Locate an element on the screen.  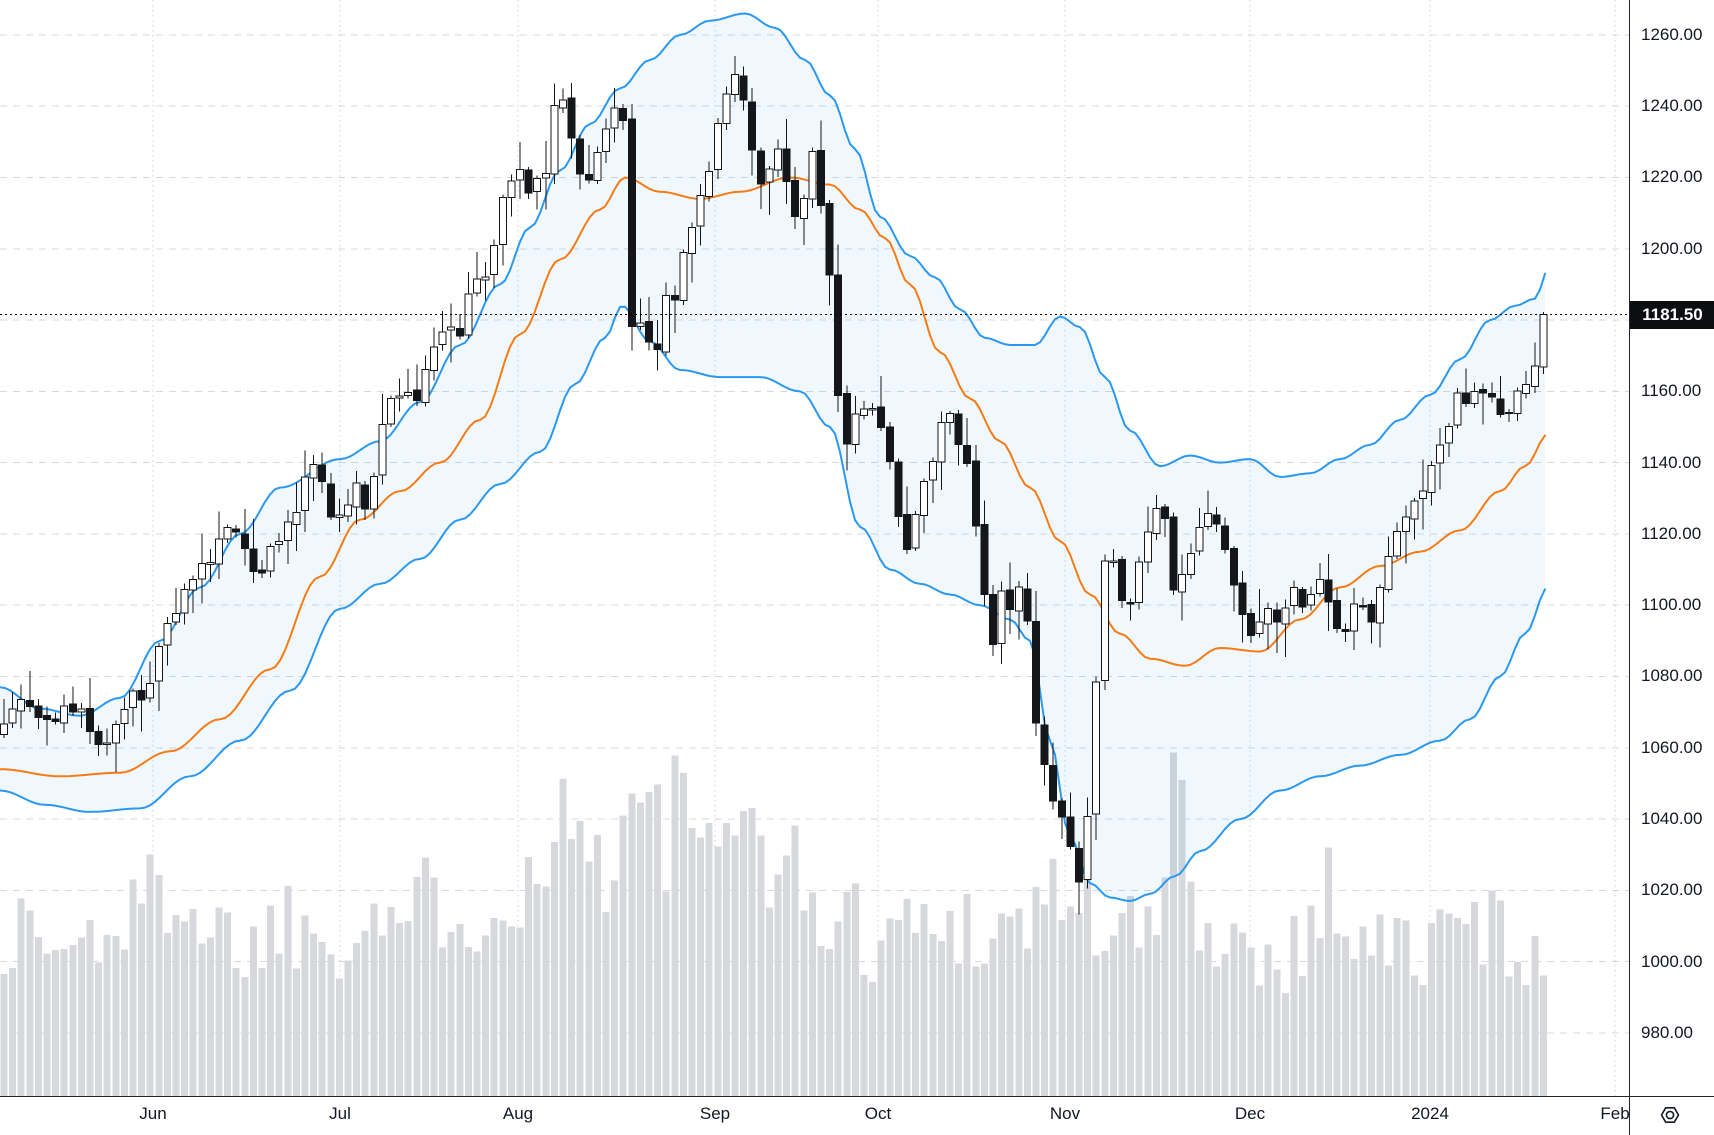
price-tick-label: 1160.00 is located at coordinates (1671, 390).